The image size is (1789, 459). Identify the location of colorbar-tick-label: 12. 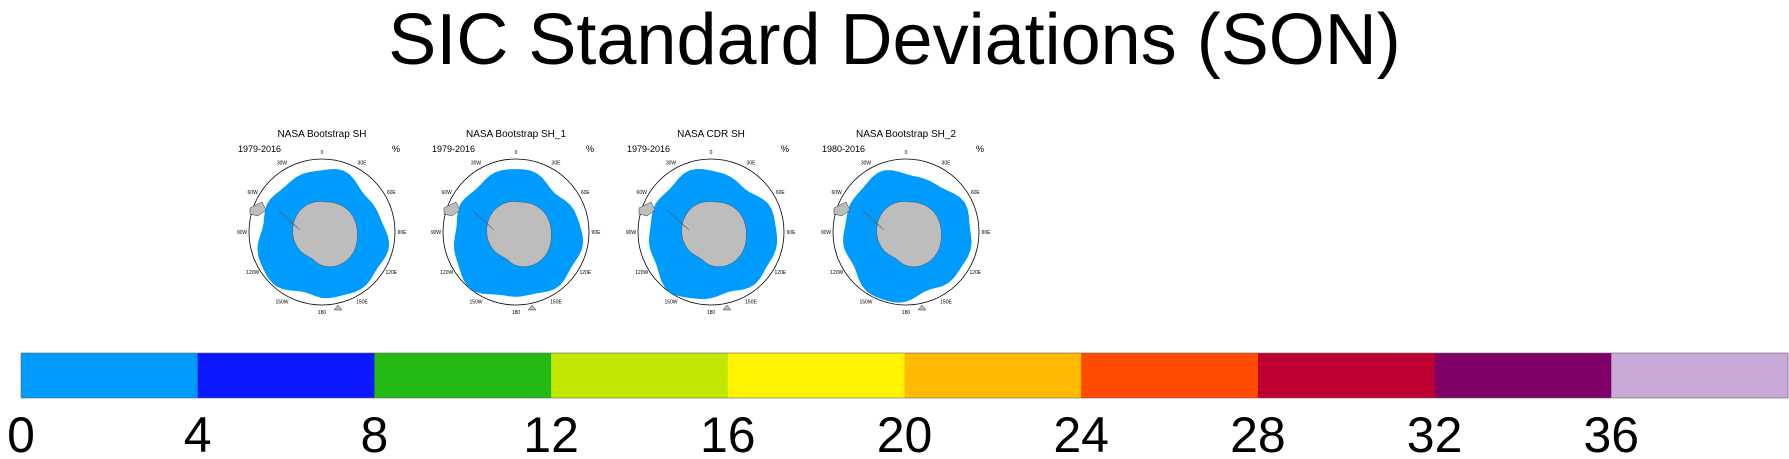
(551, 433).